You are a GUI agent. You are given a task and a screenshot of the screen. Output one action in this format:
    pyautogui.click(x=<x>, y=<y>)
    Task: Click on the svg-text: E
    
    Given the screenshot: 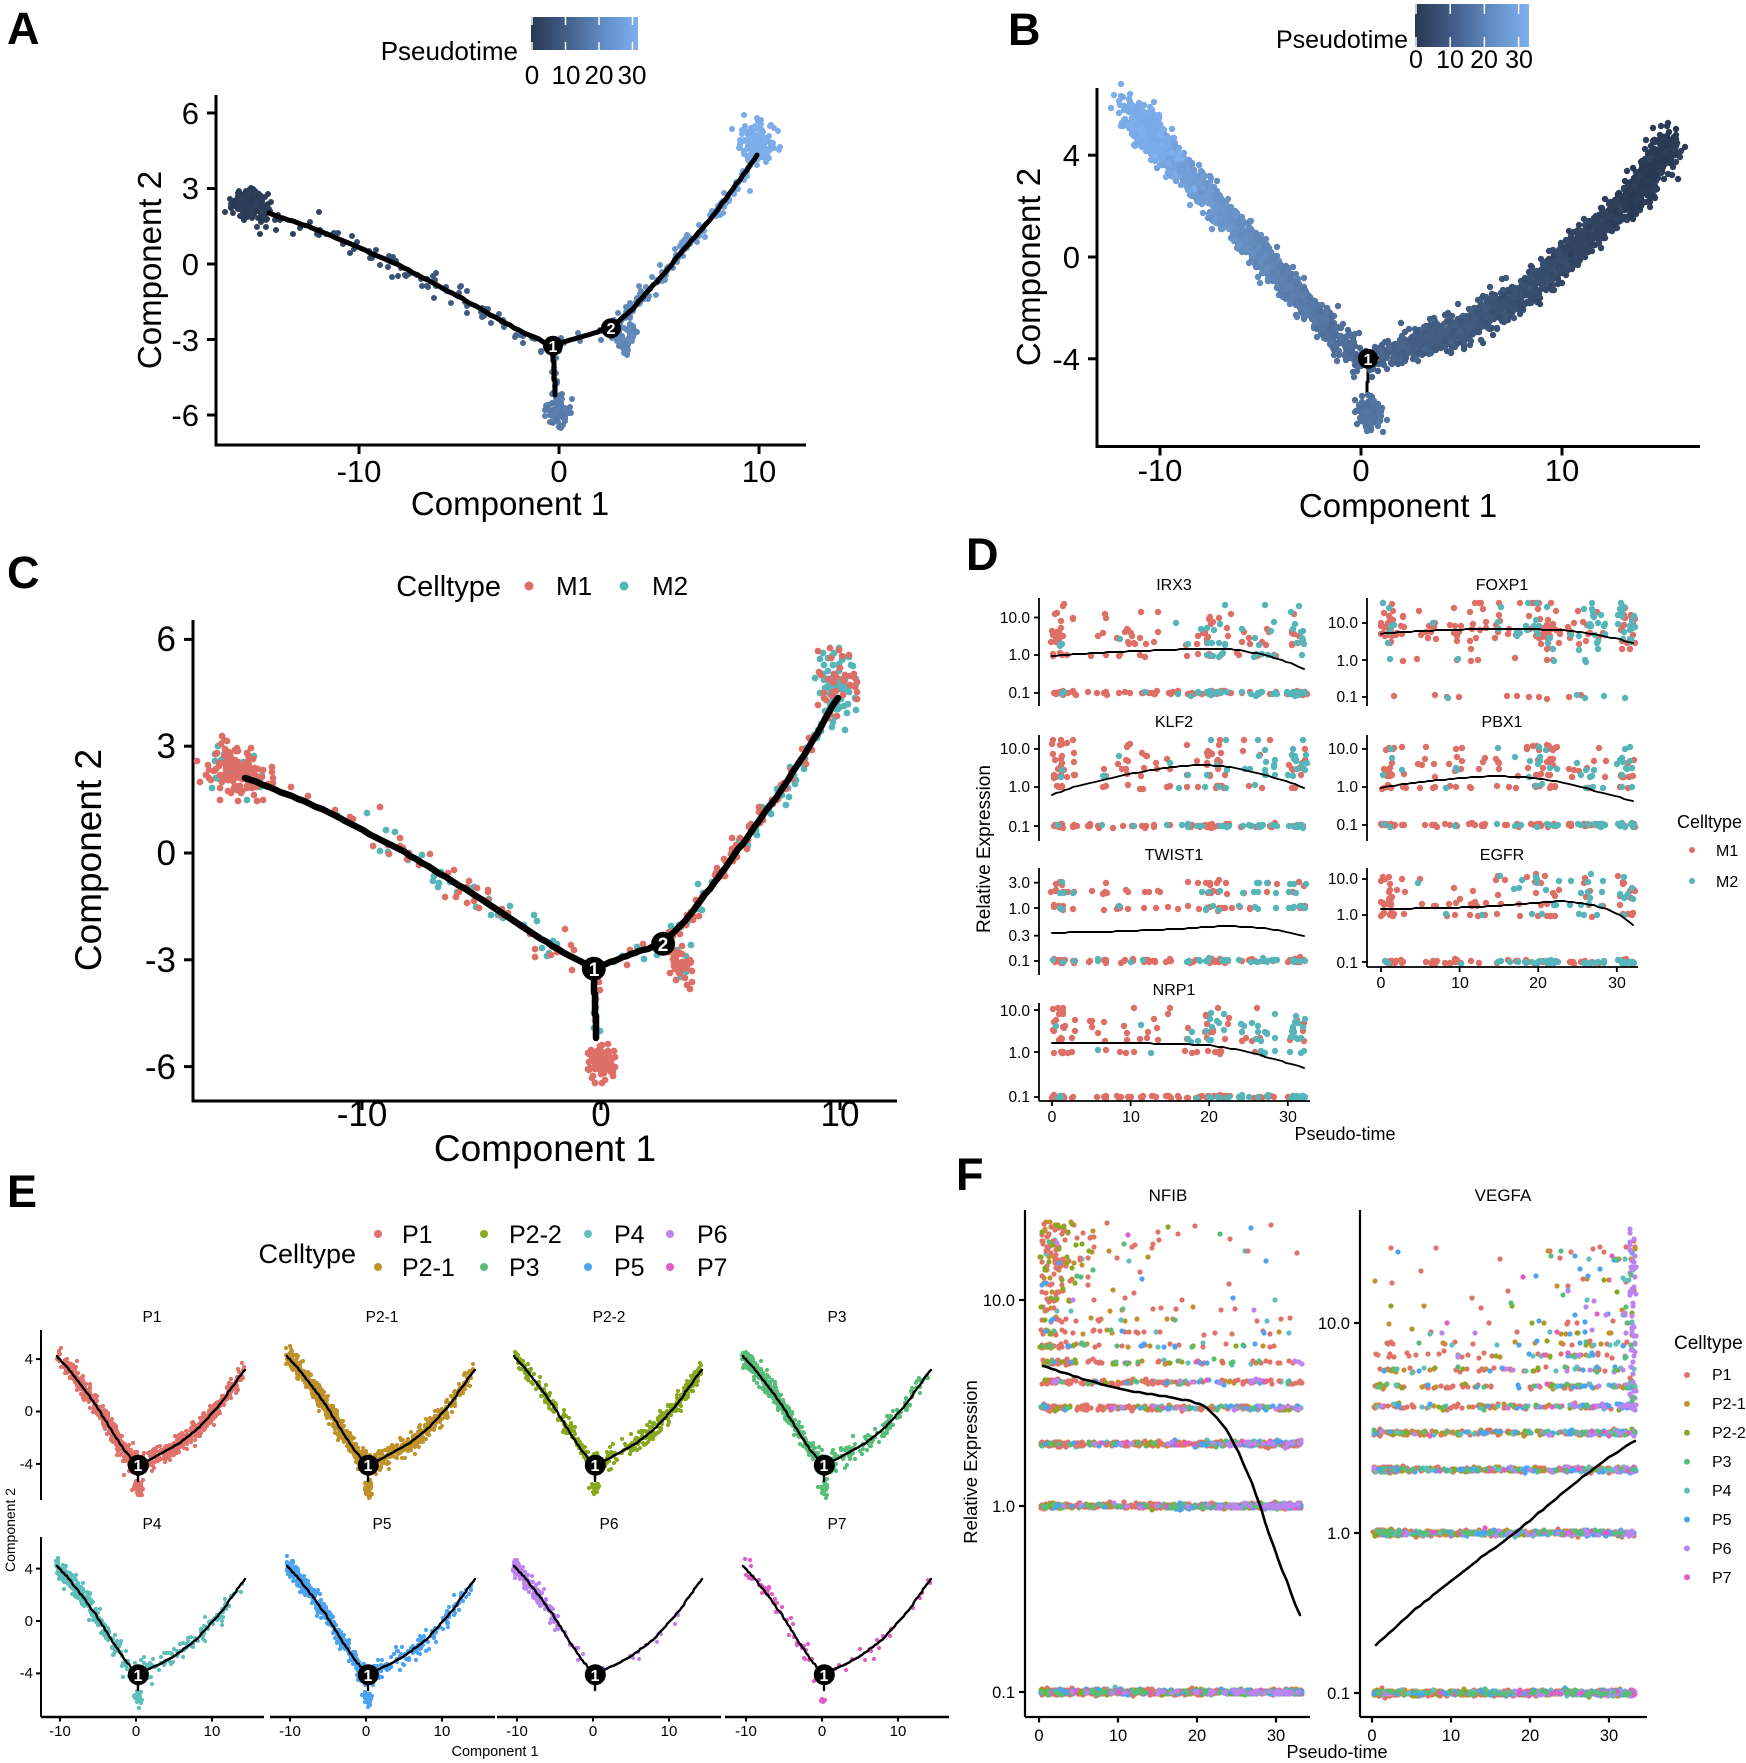 What is the action you would take?
    pyautogui.click(x=22, y=1191)
    